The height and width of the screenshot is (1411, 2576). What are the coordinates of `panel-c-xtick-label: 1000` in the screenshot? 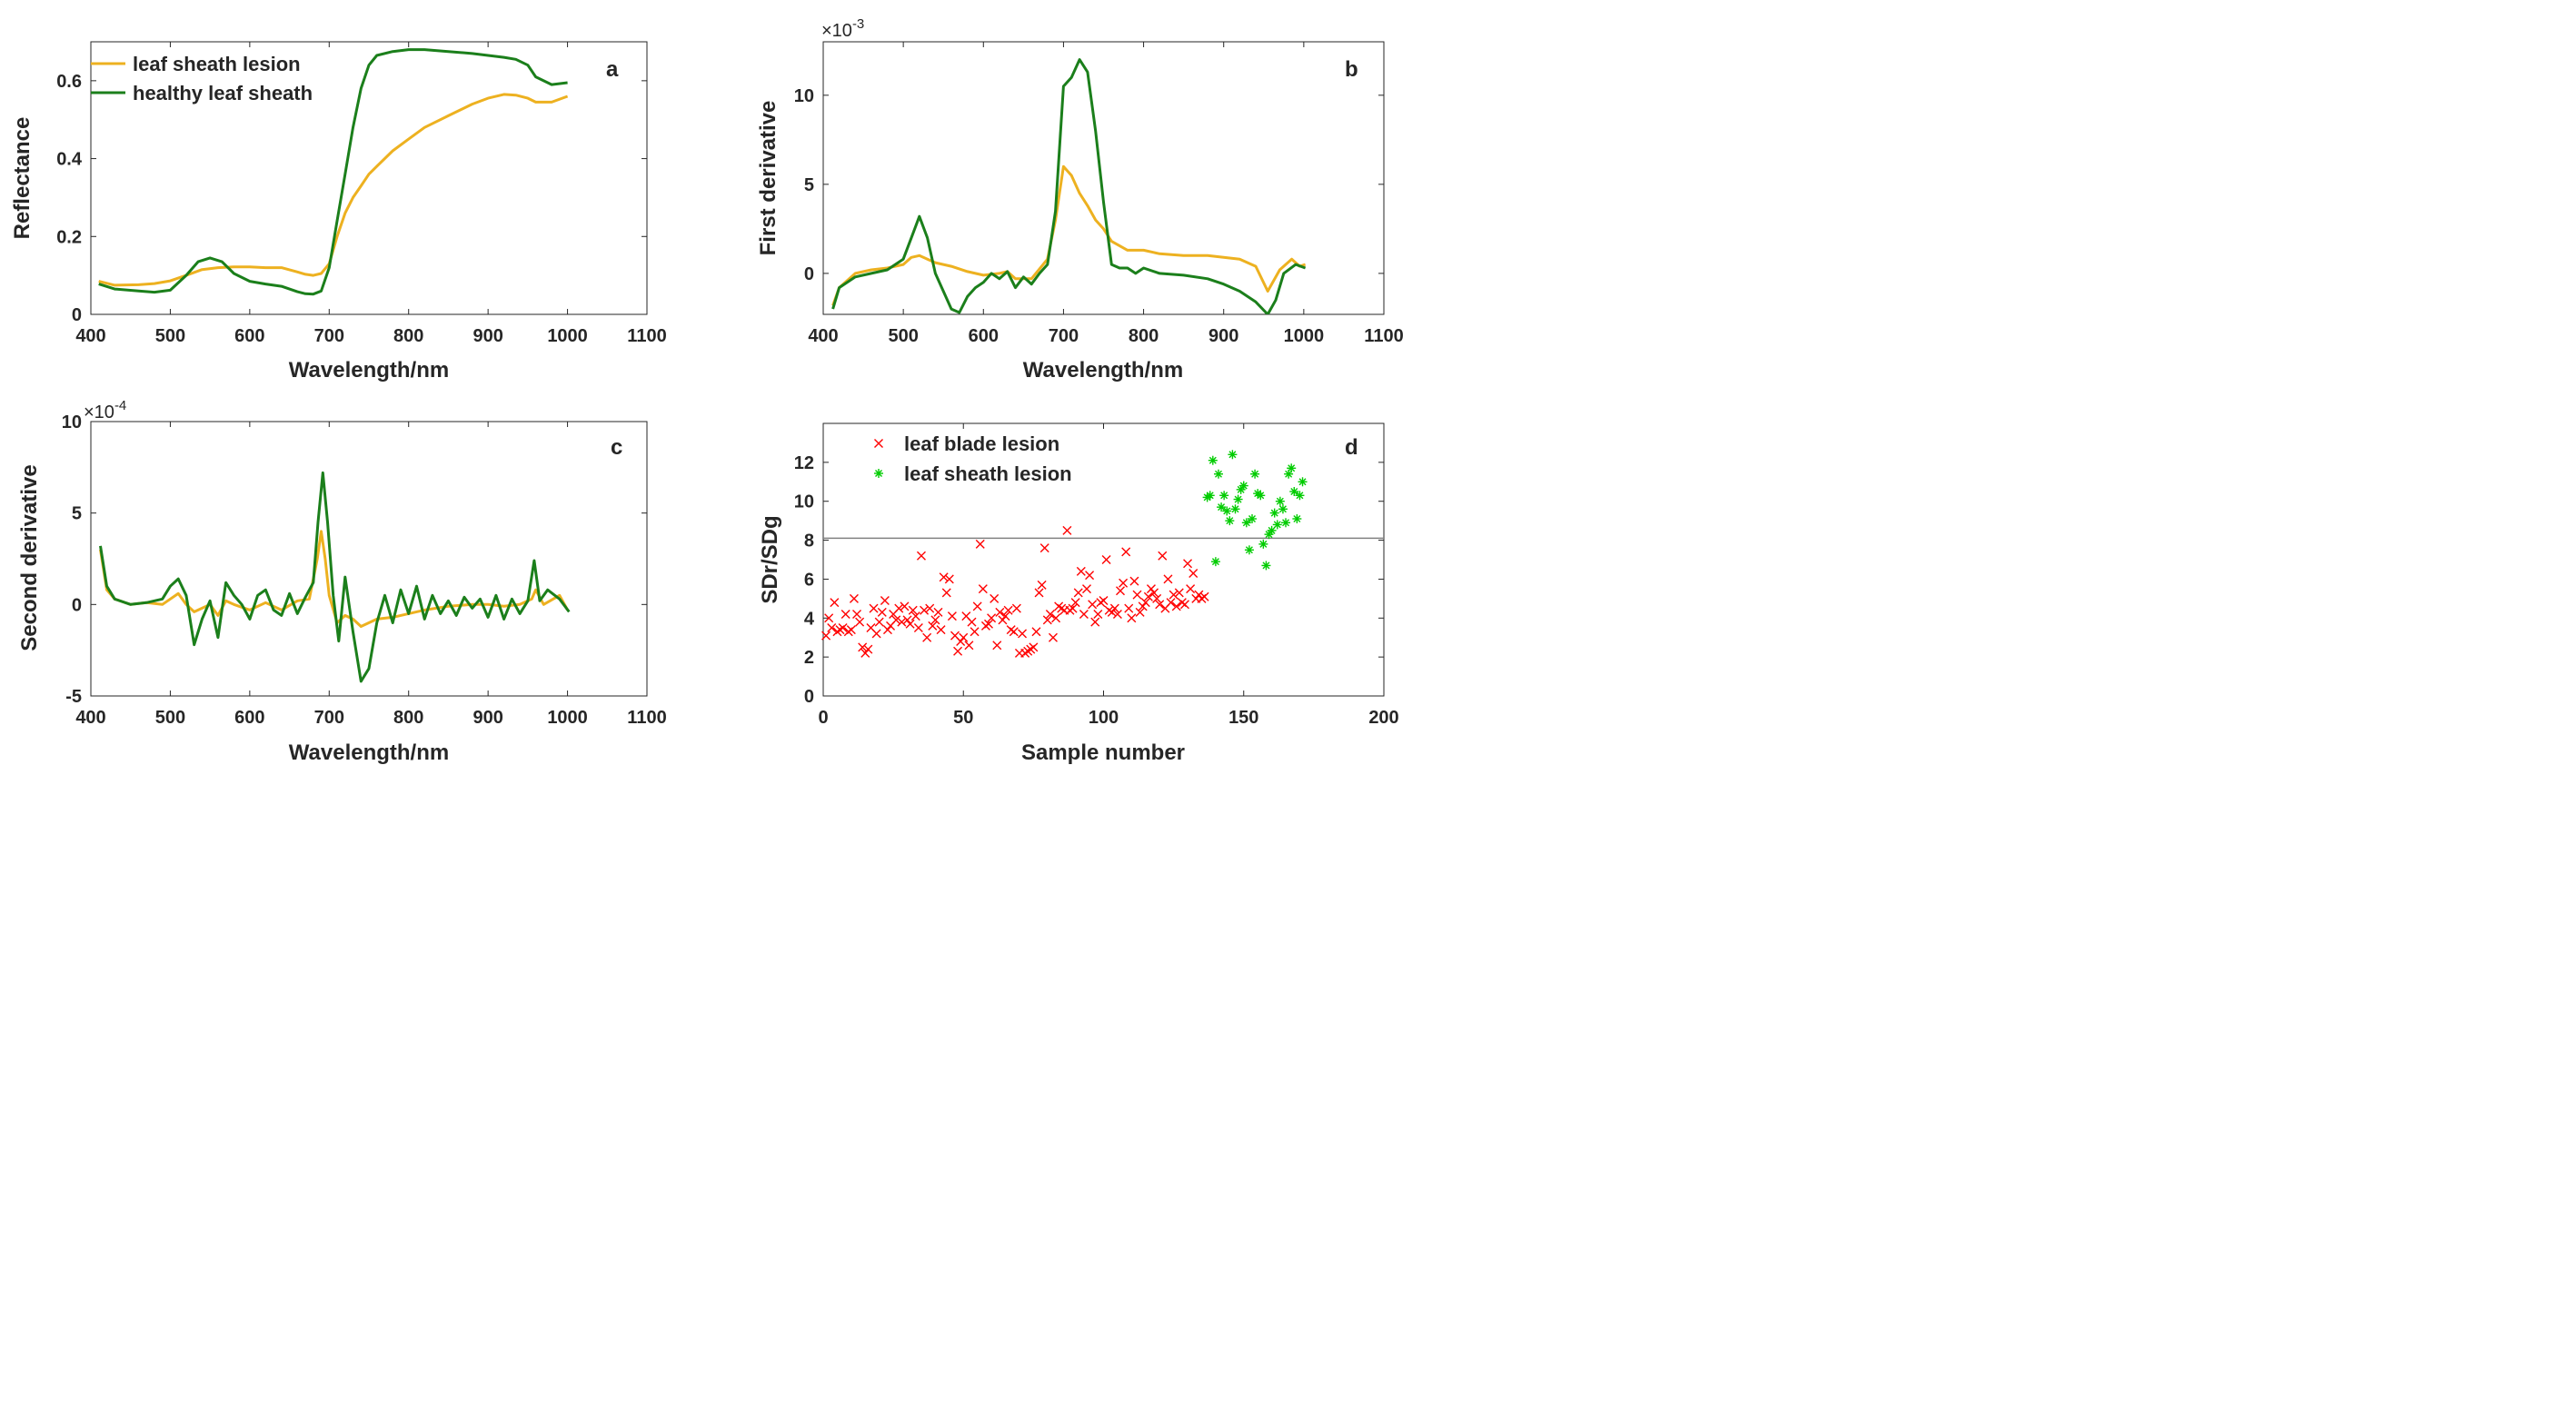 It's located at (567, 718).